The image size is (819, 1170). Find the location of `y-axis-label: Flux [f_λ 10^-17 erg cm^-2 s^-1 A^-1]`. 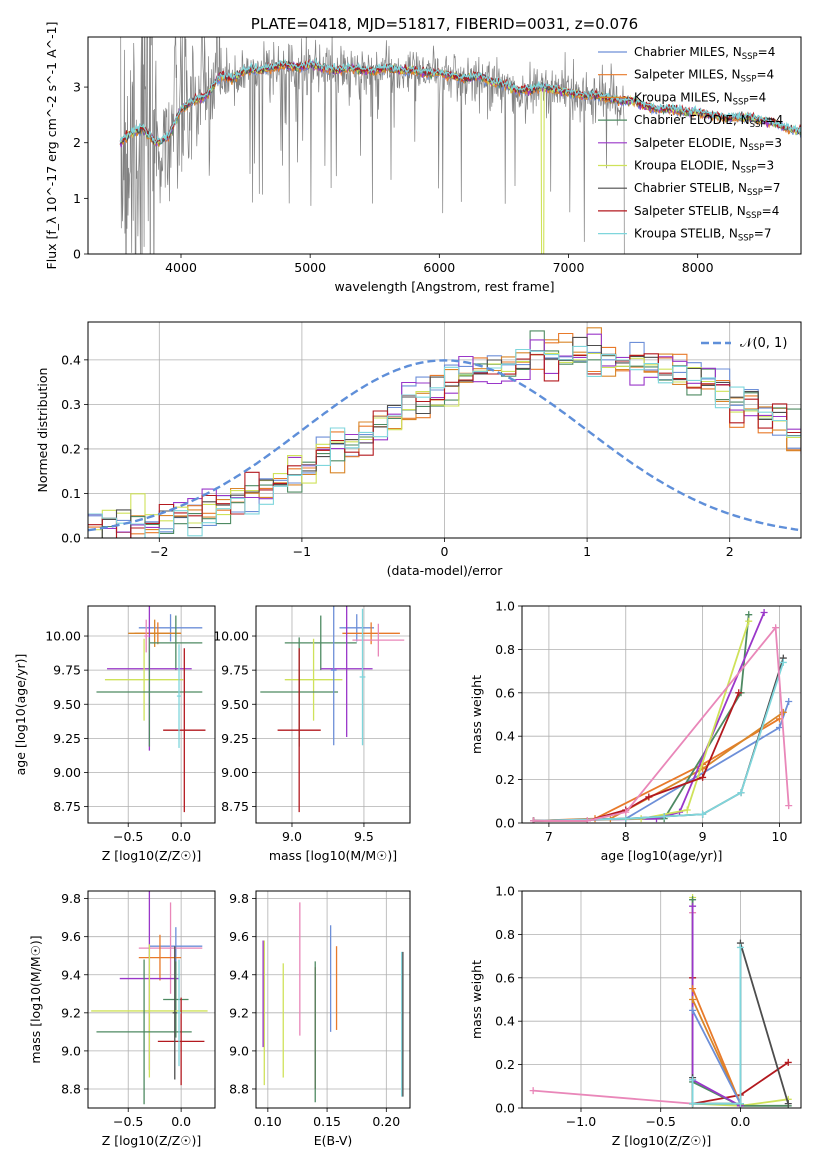

y-axis-label: Flux [f_λ 10^-17 erg cm^-2 s^-1 A^-1] is located at coordinates (51, 146).